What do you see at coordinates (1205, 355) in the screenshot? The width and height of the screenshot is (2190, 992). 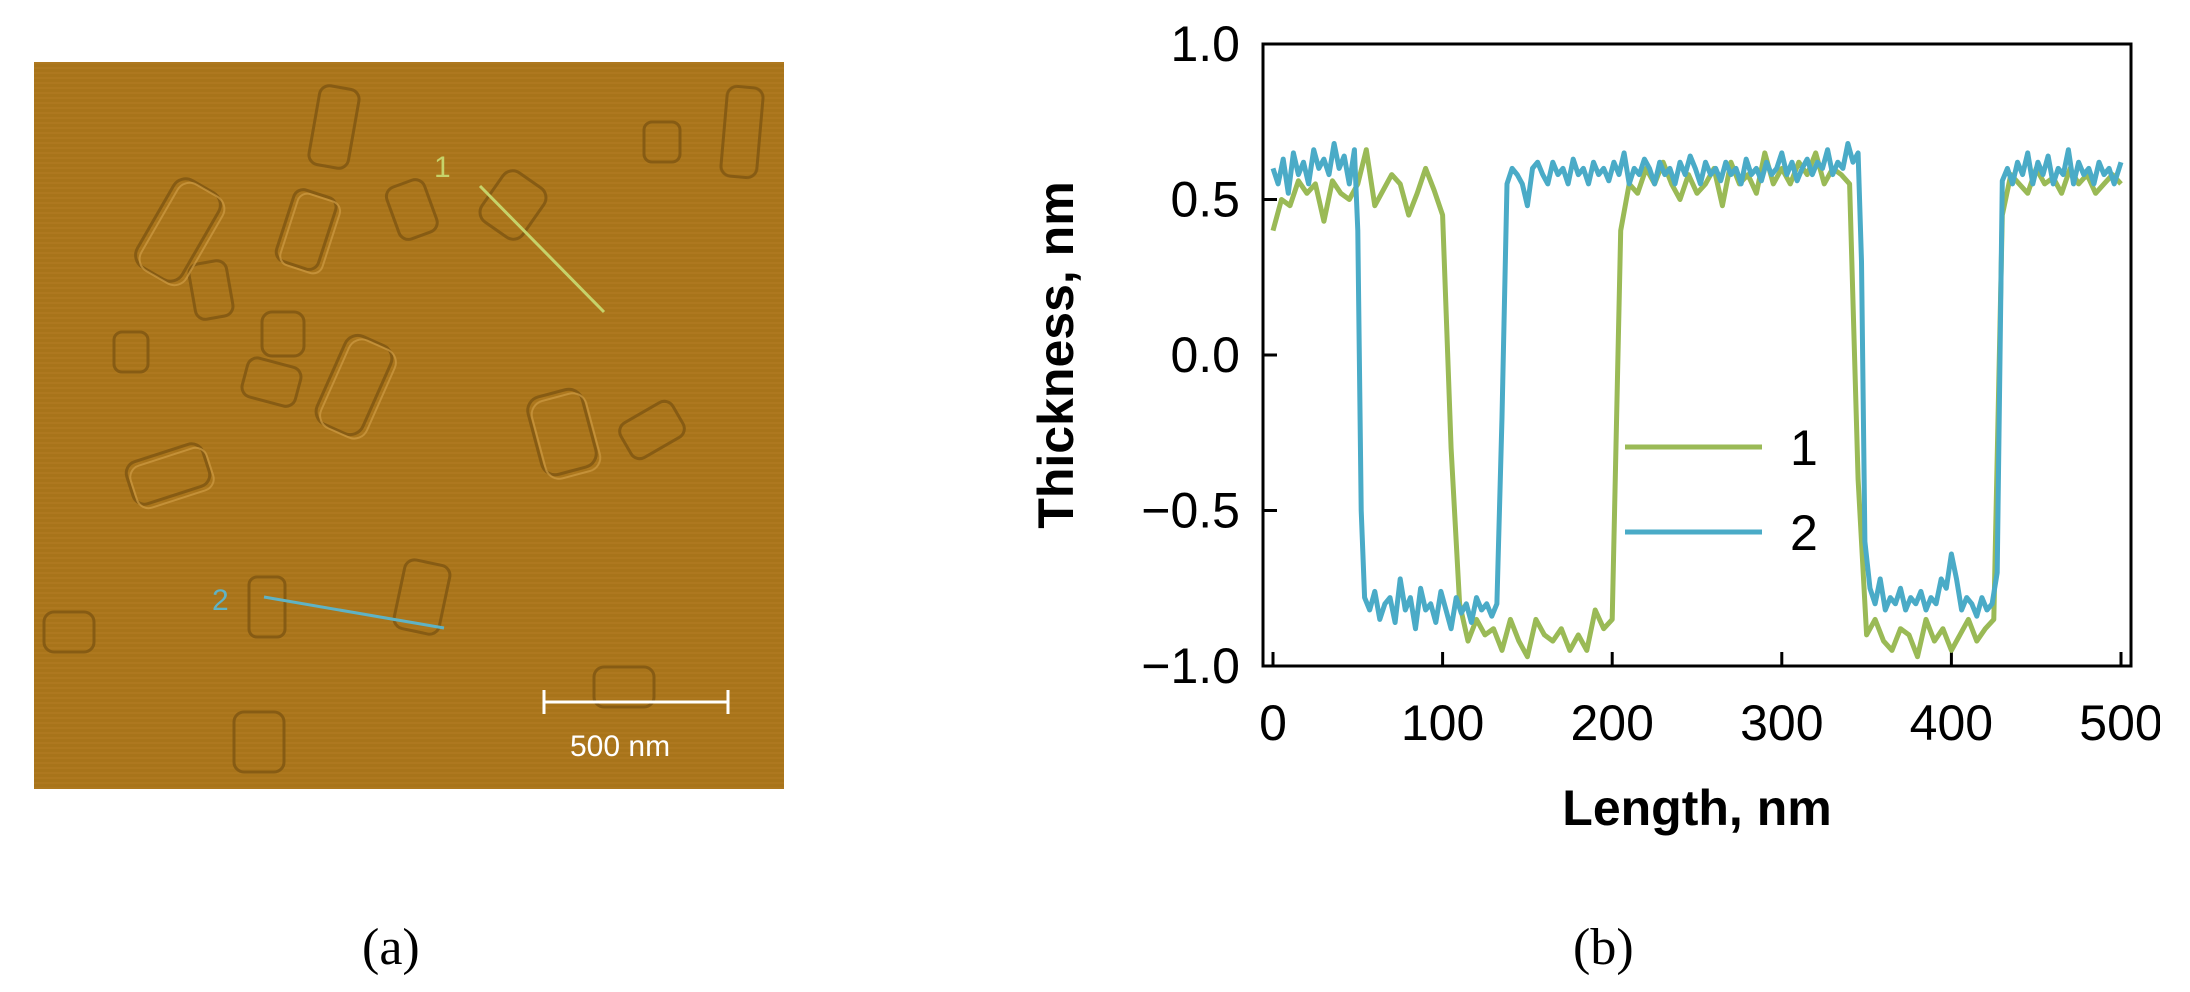 I see `y-tick-label: 0.0` at bounding box center [1205, 355].